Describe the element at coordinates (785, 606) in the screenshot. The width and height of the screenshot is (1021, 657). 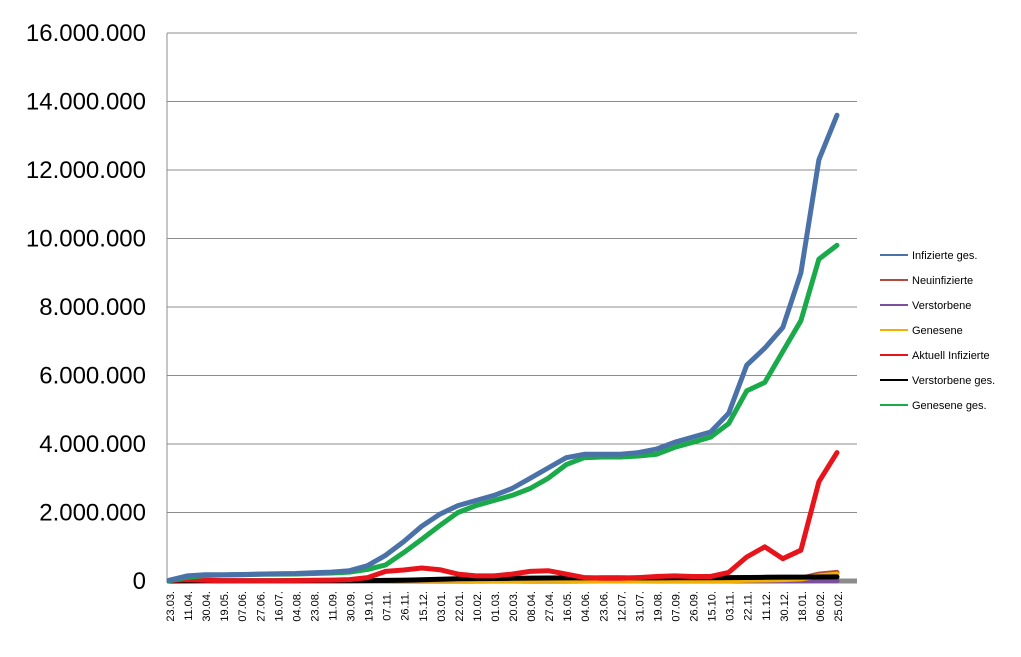
I see `x-tick-label: 30.12.` at that location.